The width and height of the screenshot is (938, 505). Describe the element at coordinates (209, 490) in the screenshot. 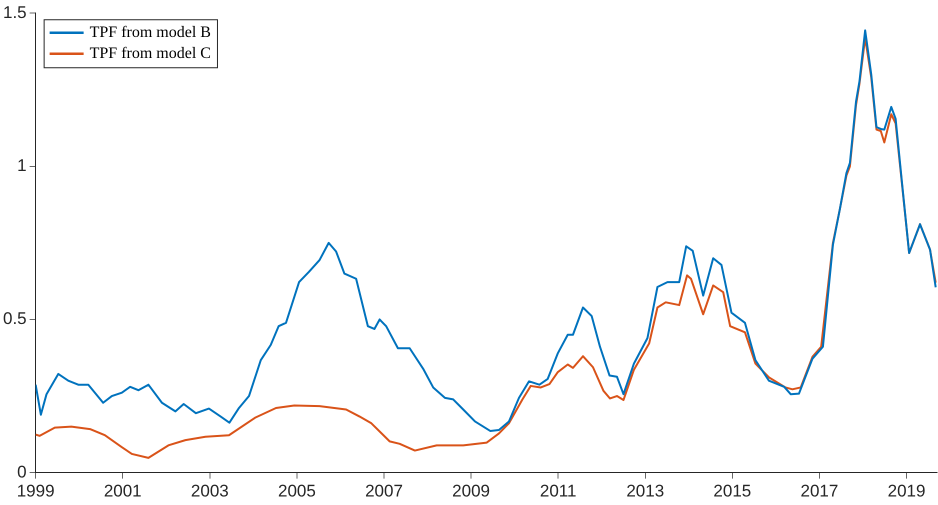

I see `x-tick-label: 2003` at that location.